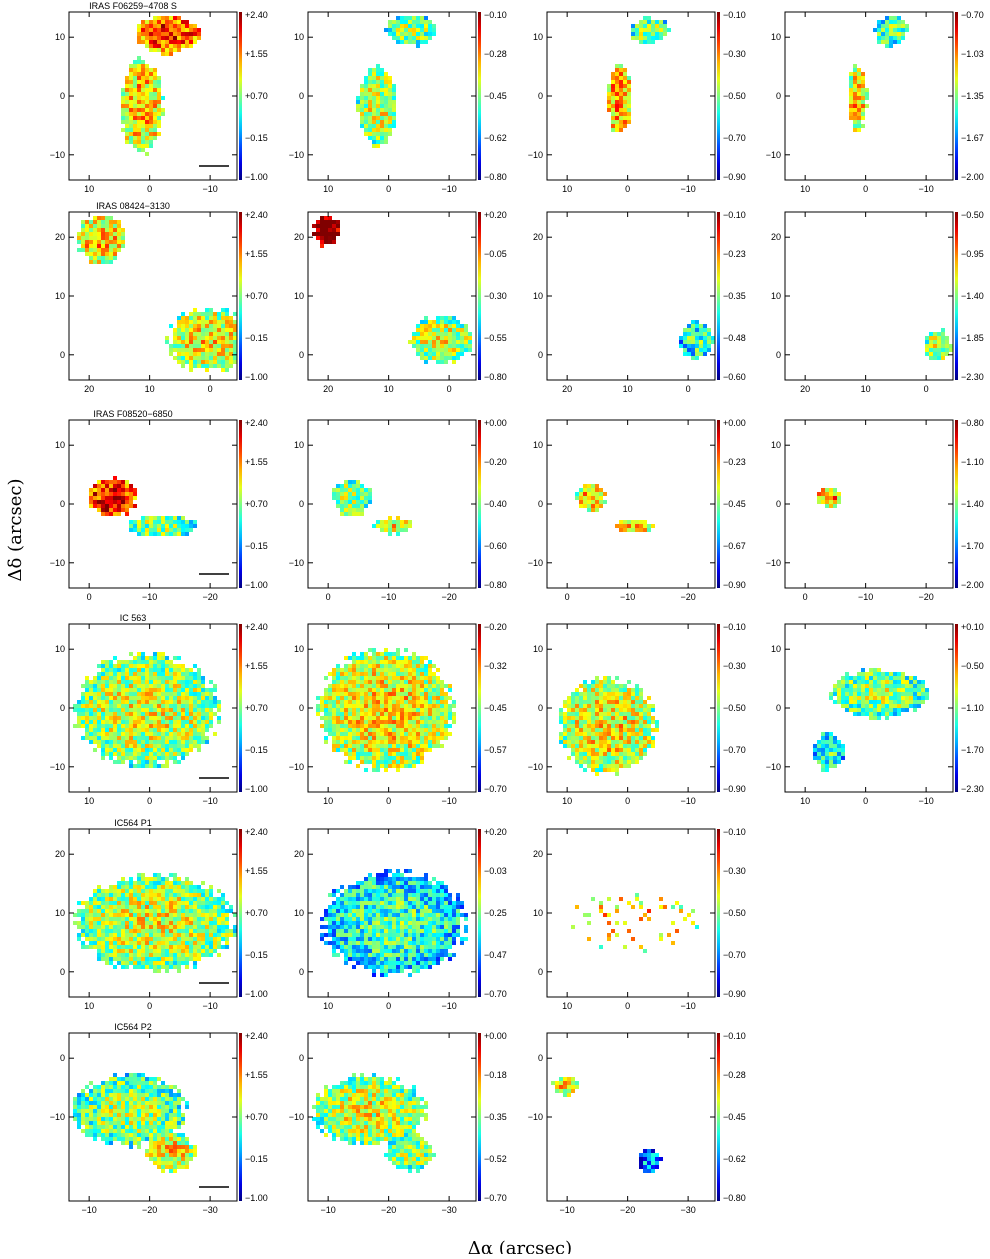 The width and height of the screenshot is (990, 1259). What do you see at coordinates (301, 504) in the screenshot?
I see `y-tick-label: 0` at bounding box center [301, 504].